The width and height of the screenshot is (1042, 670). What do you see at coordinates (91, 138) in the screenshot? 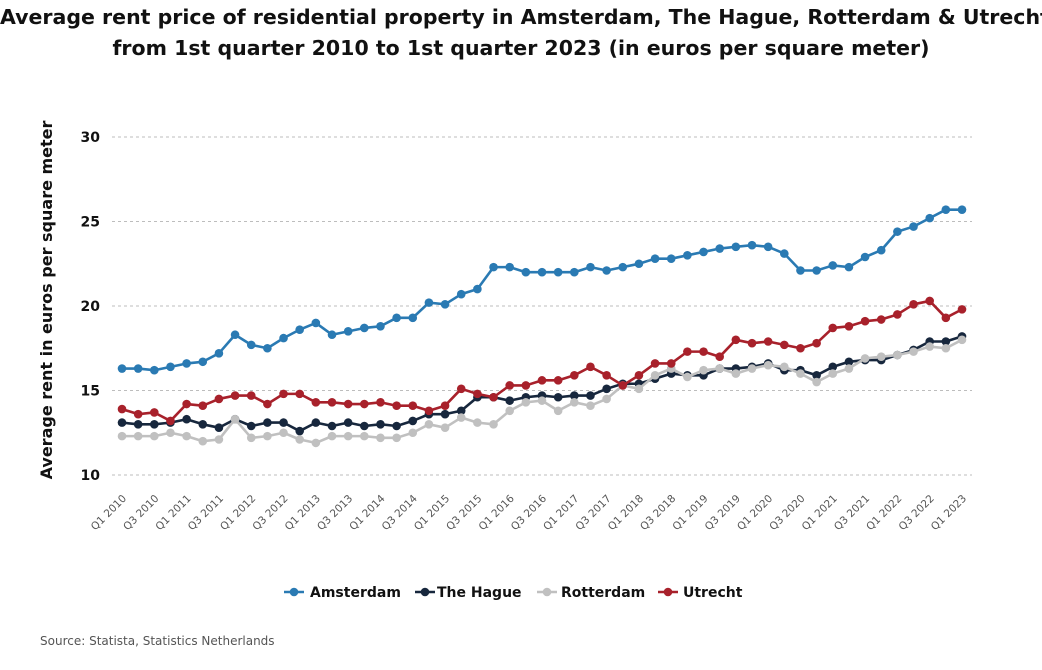
I see `y-tick-label: 30` at bounding box center [91, 138].